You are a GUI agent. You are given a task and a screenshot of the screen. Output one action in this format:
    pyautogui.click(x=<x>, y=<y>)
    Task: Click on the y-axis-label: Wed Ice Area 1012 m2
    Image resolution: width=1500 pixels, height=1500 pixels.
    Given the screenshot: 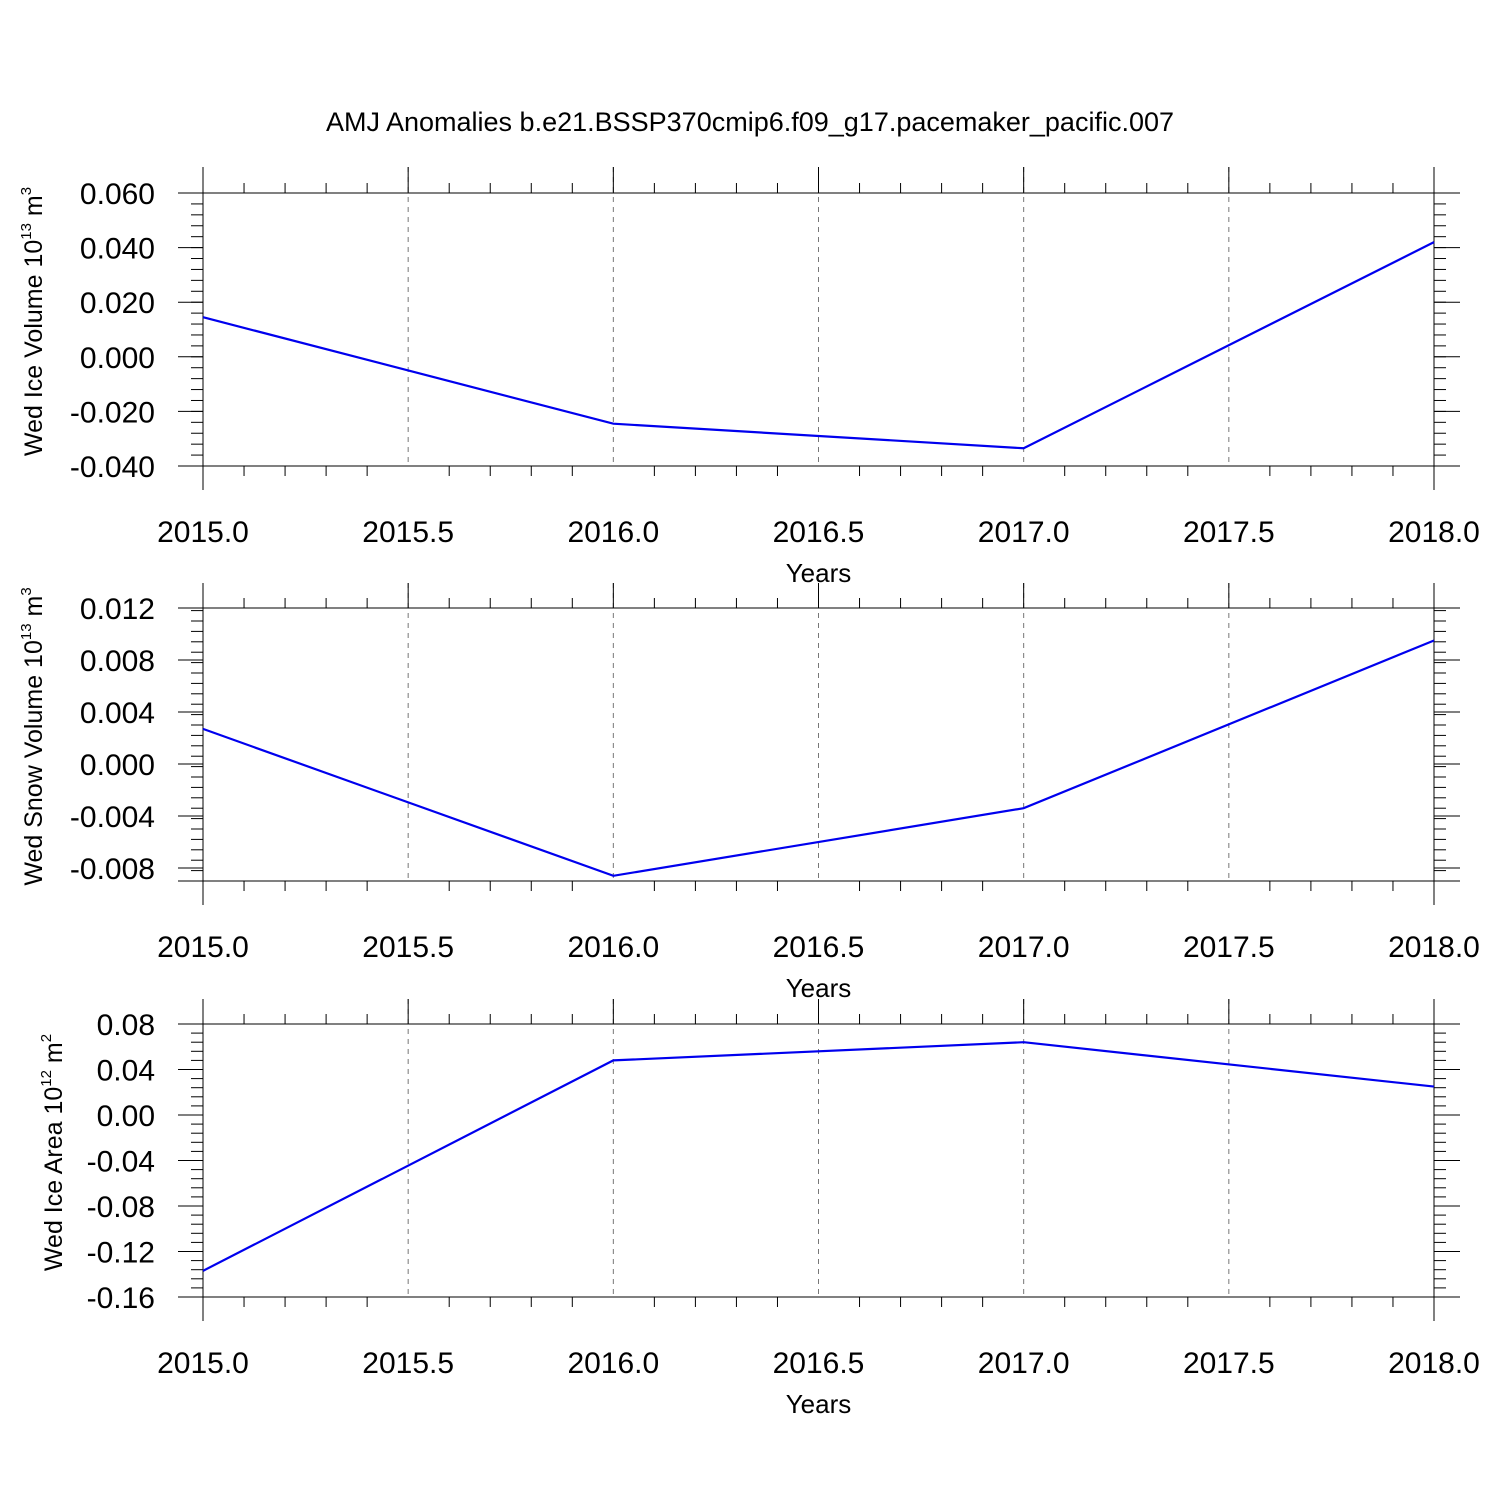 What is the action you would take?
    pyautogui.click(x=53, y=1152)
    